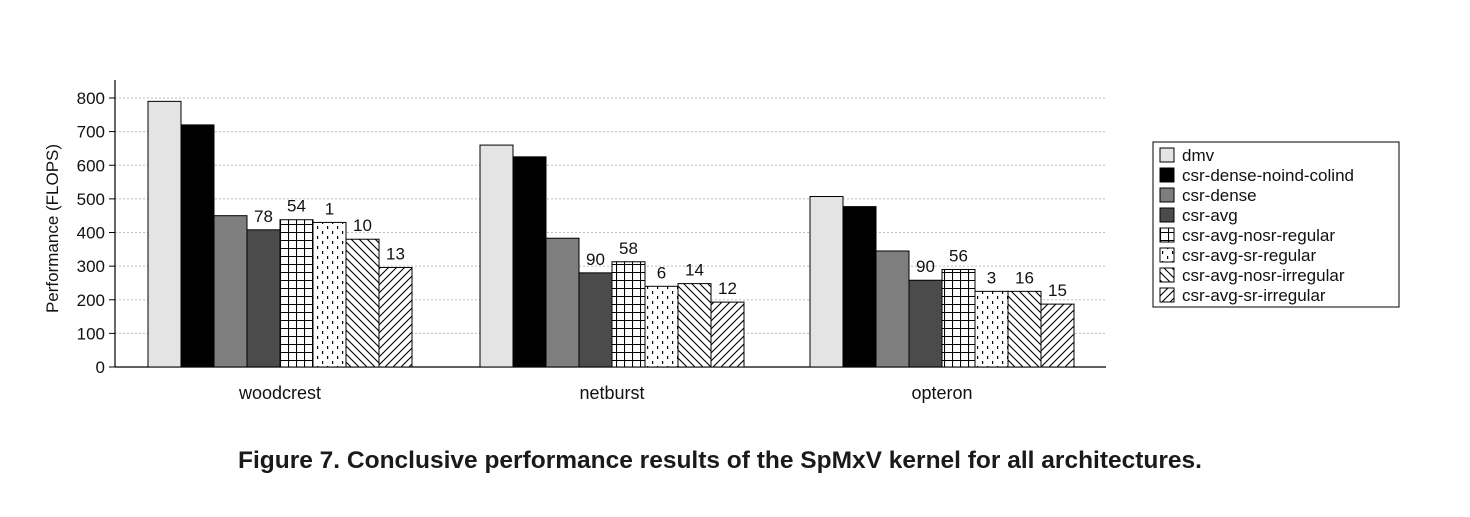  What do you see at coordinates (826, 282) in the screenshot?
I see `bar-dmv-opteron` at bounding box center [826, 282].